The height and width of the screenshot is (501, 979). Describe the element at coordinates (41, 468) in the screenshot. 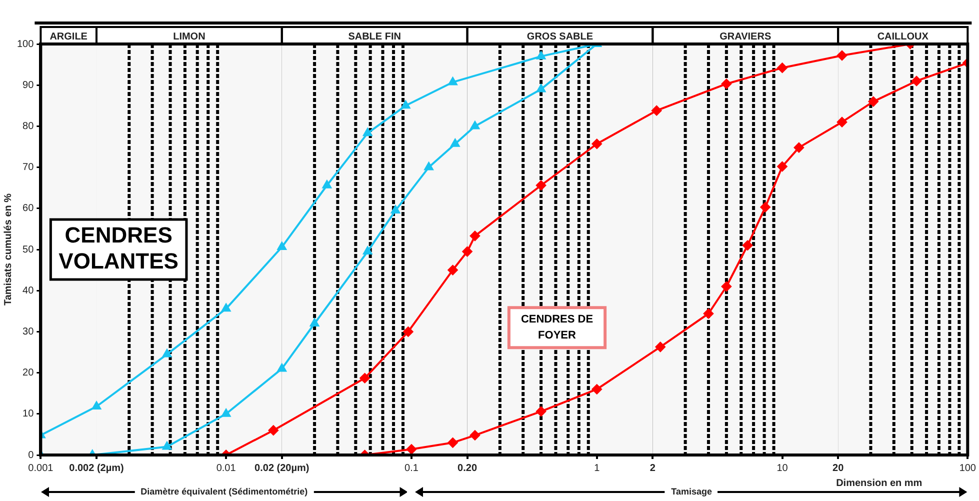

I see `x-tick-label: 0.001` at that location.